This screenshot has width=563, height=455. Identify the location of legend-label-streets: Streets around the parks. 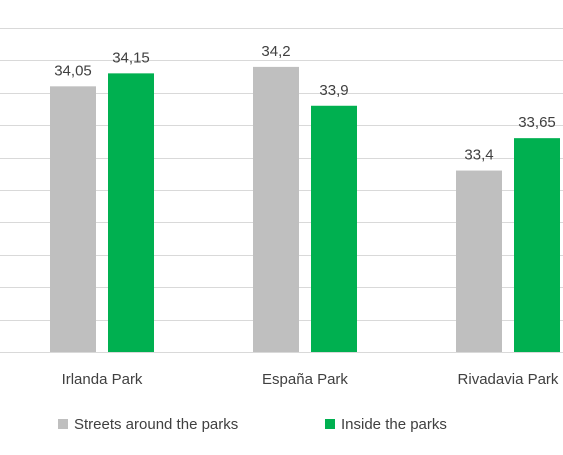
(156, 424).